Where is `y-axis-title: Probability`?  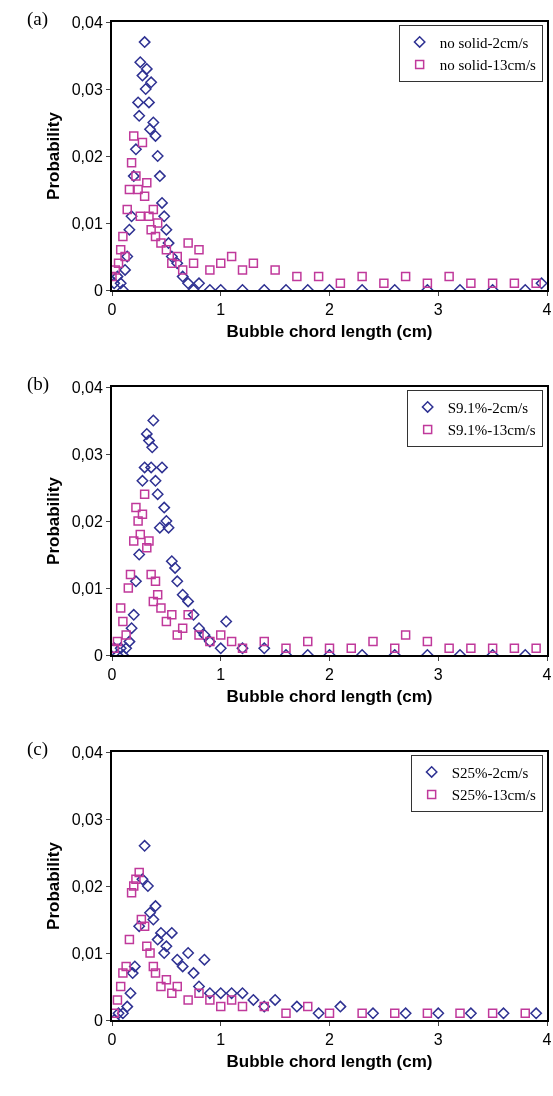
y-axis-title: Probability is located at coordinates (53, 520).